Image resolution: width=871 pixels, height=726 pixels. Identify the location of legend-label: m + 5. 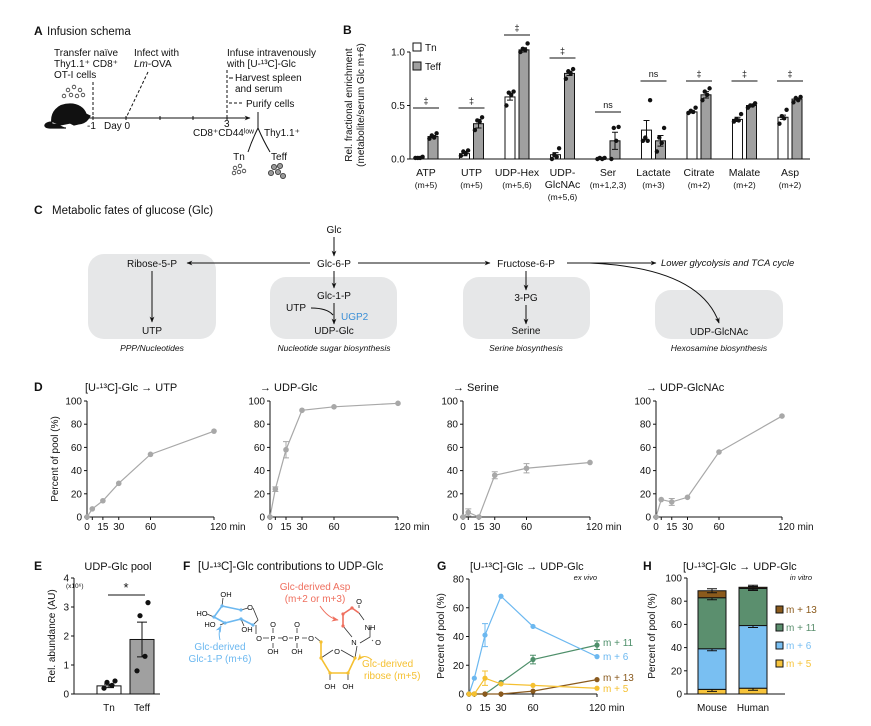
(799, 664).